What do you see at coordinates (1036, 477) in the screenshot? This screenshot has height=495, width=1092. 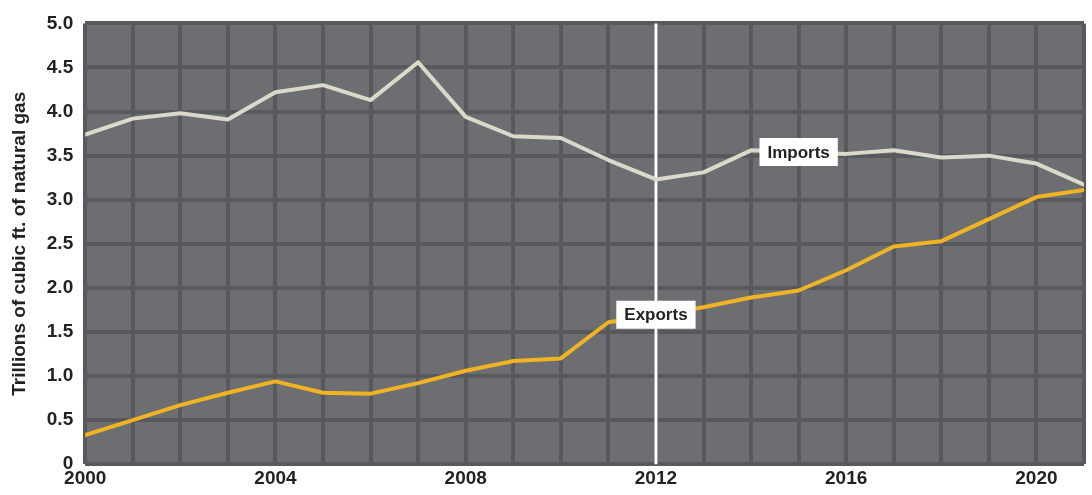 I see `x-tick-label: 2020` at bounding box center [1036, 477].